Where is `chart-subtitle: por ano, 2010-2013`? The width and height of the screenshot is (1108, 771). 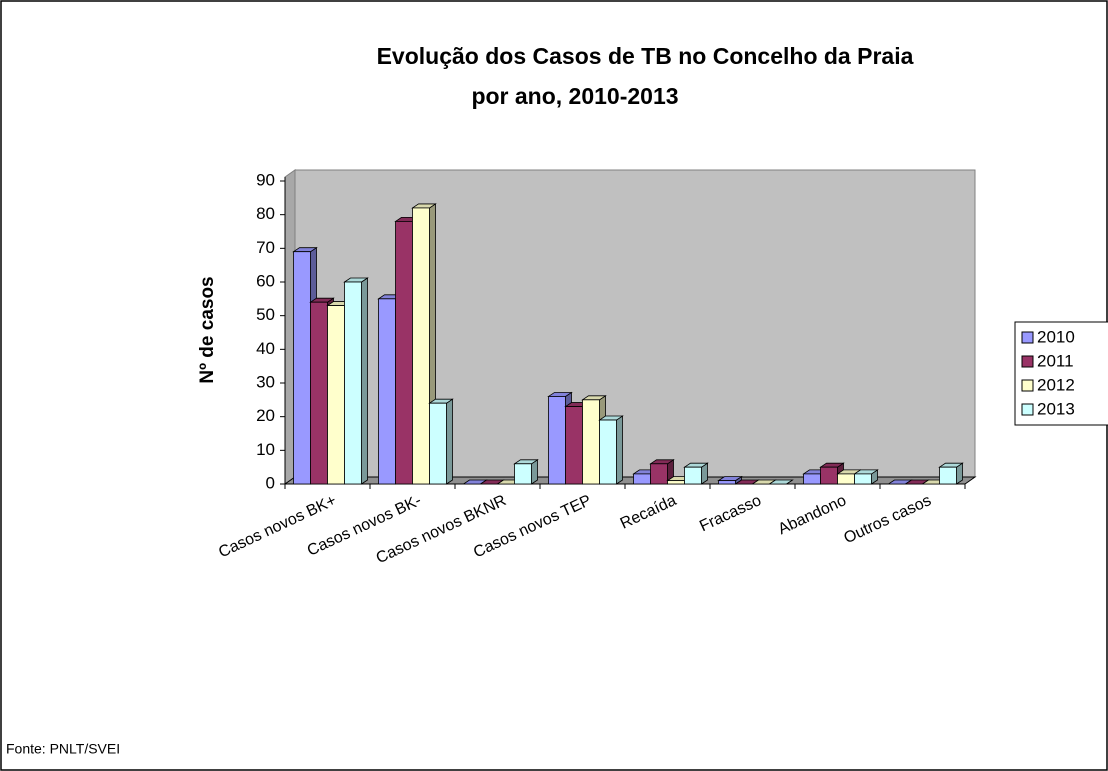
chart-subtitle: por ano, 2010-2013 is located at coordinates (574, 96).